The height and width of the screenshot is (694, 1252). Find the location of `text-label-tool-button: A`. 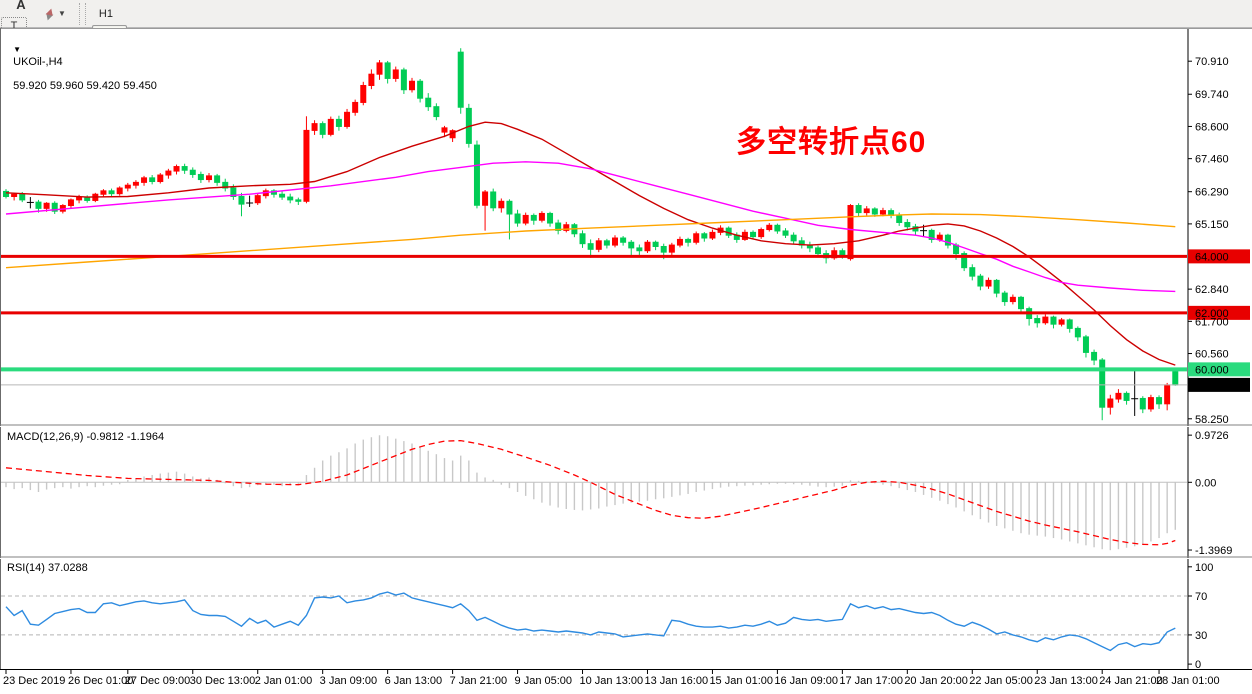

text-label-tool-button: A is located at coordinates (21, 6).